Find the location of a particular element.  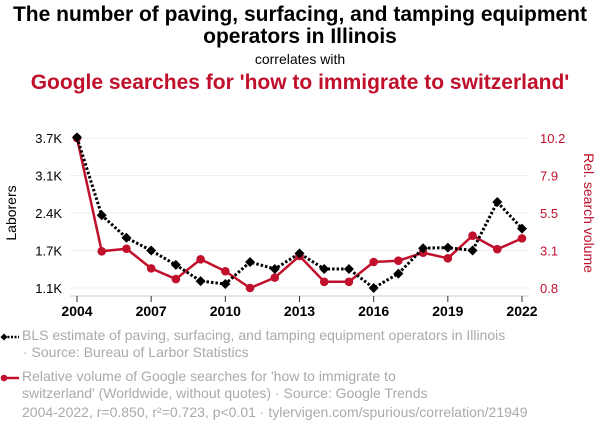

x-tick-label: 2004 is located at coordinates (76, 311).